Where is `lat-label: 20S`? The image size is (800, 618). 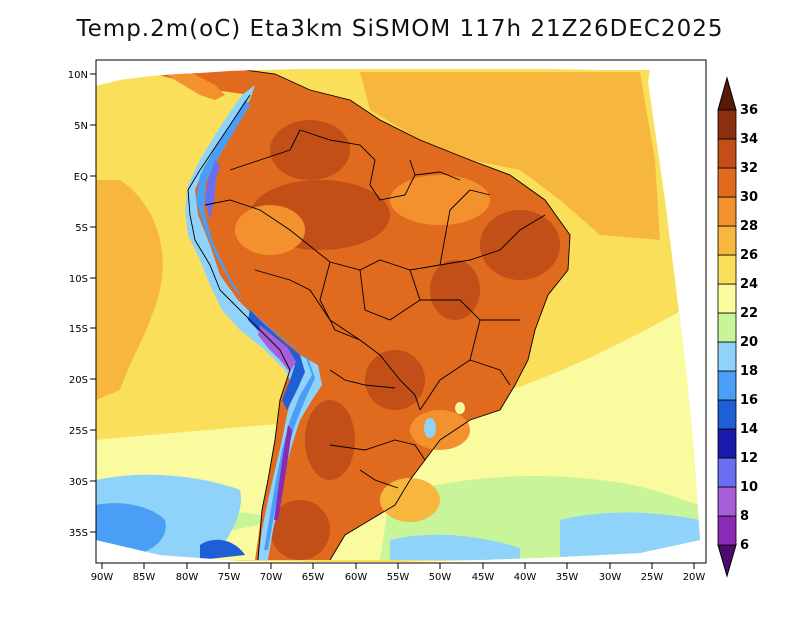 lat-label: 20S is located at coordinates (78, 380).